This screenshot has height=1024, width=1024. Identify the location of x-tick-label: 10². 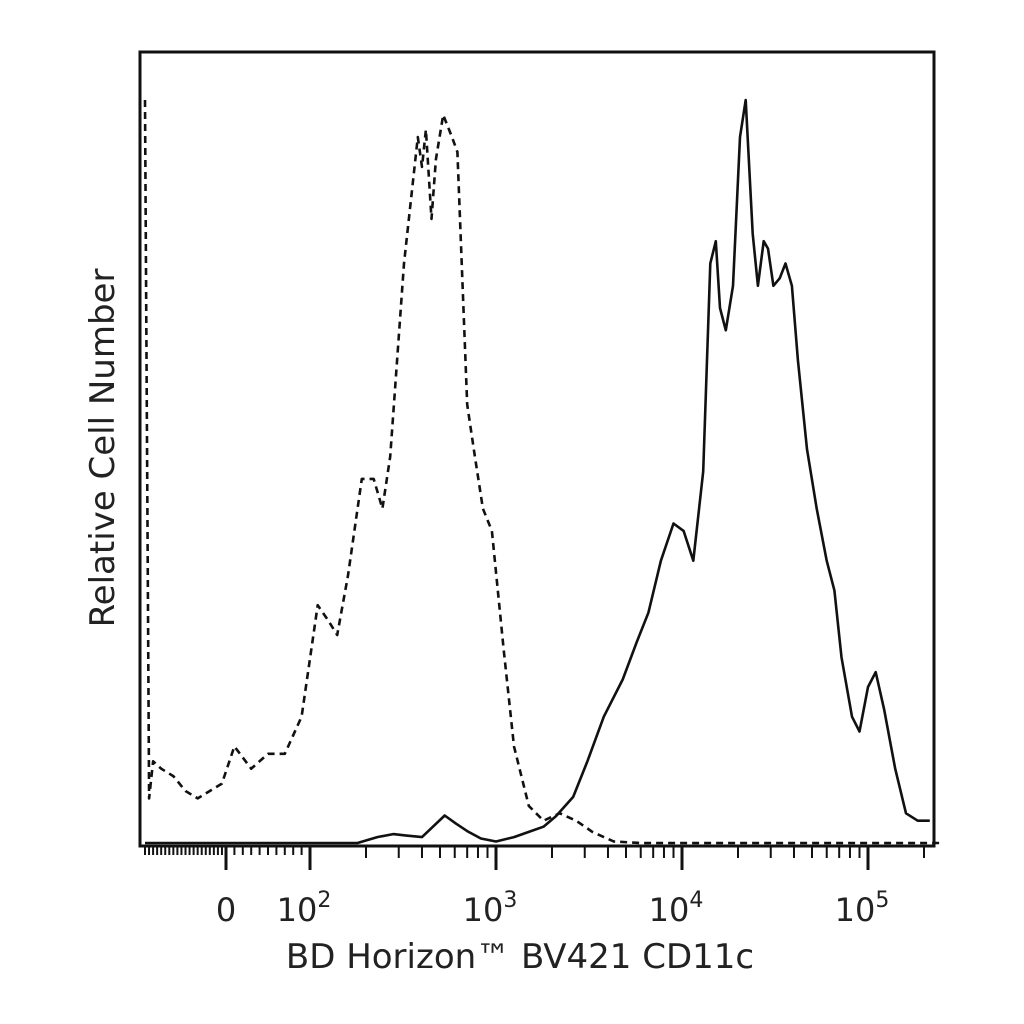
(304, 908).